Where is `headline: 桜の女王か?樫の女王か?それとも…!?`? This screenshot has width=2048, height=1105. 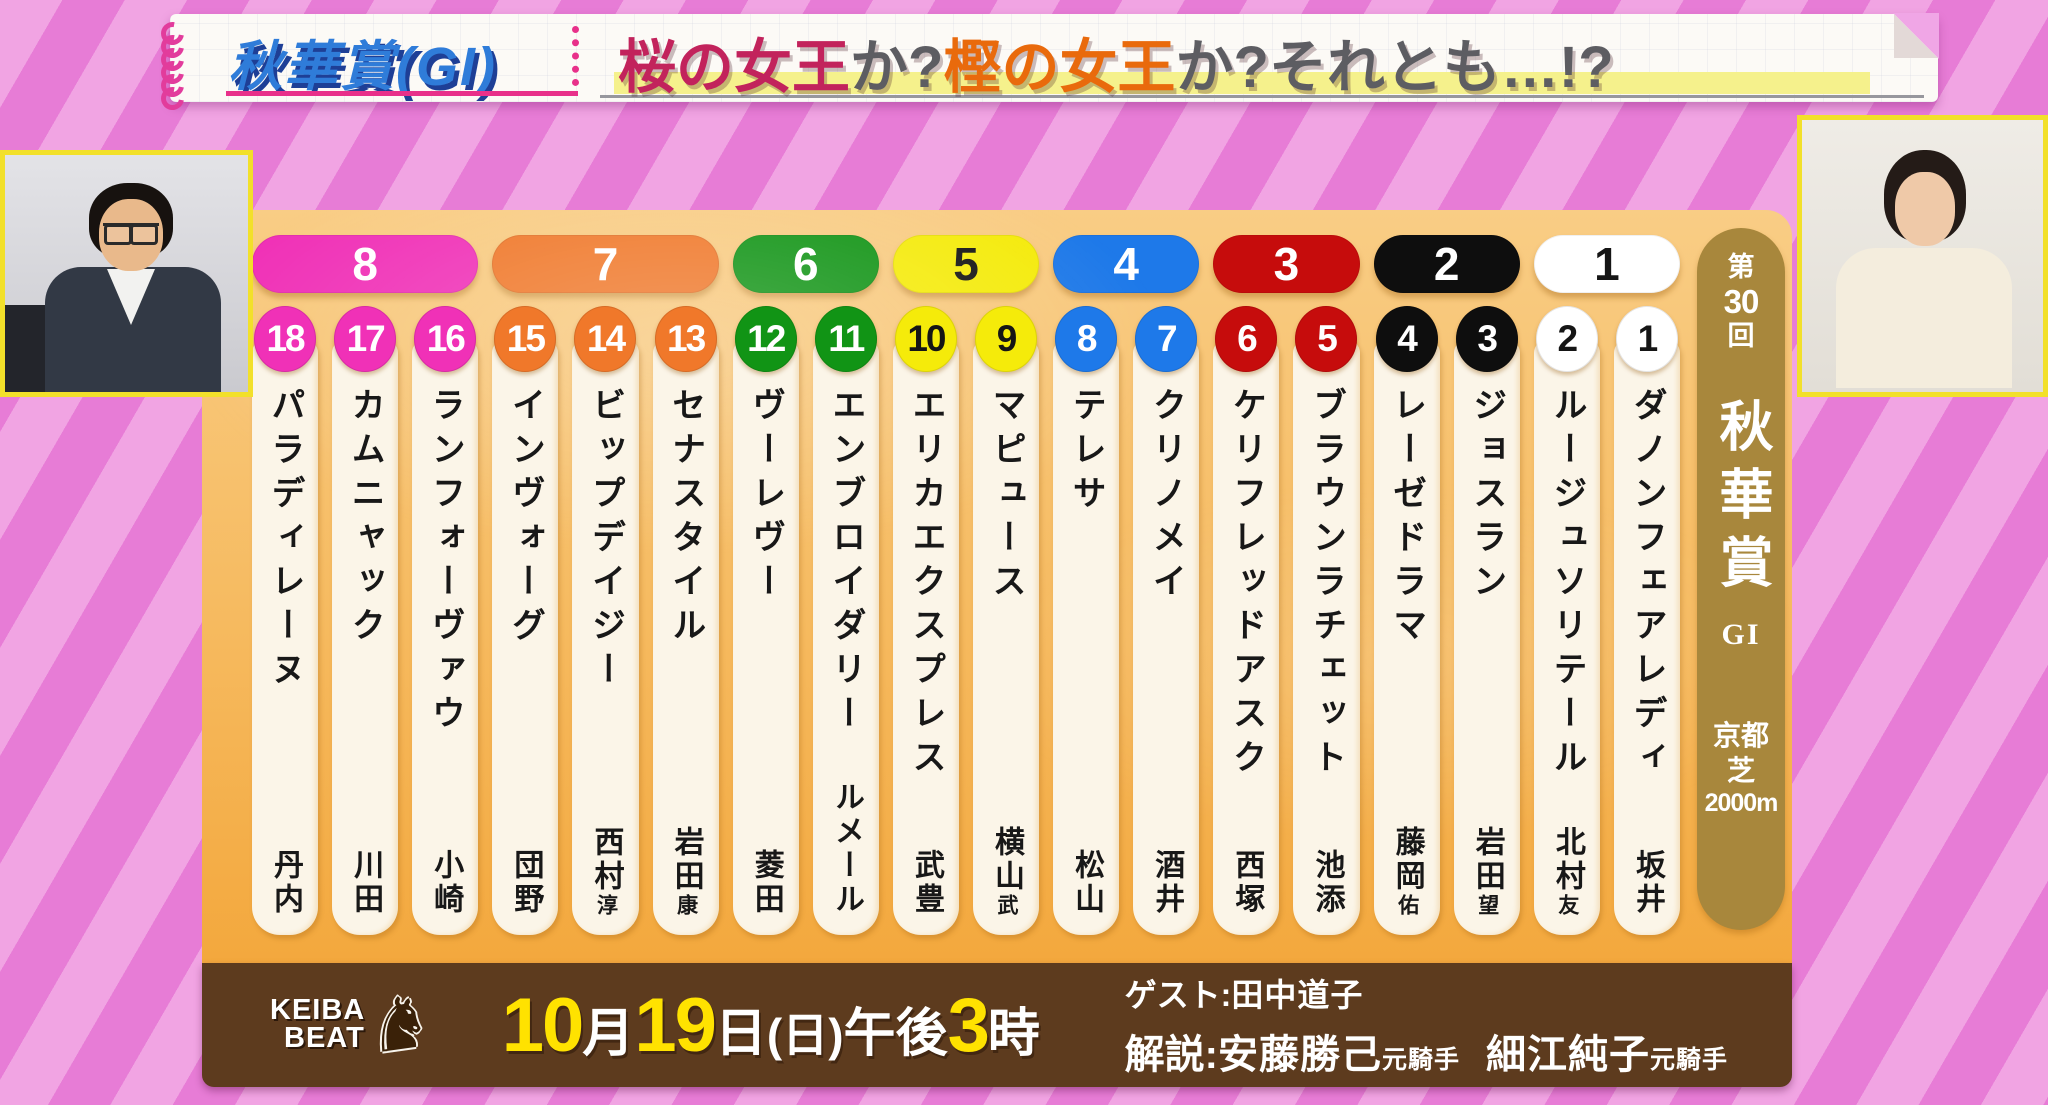 headline: 桜の女王か?樫の女王か?それとも…!? is located at coordinates (1116, 62).